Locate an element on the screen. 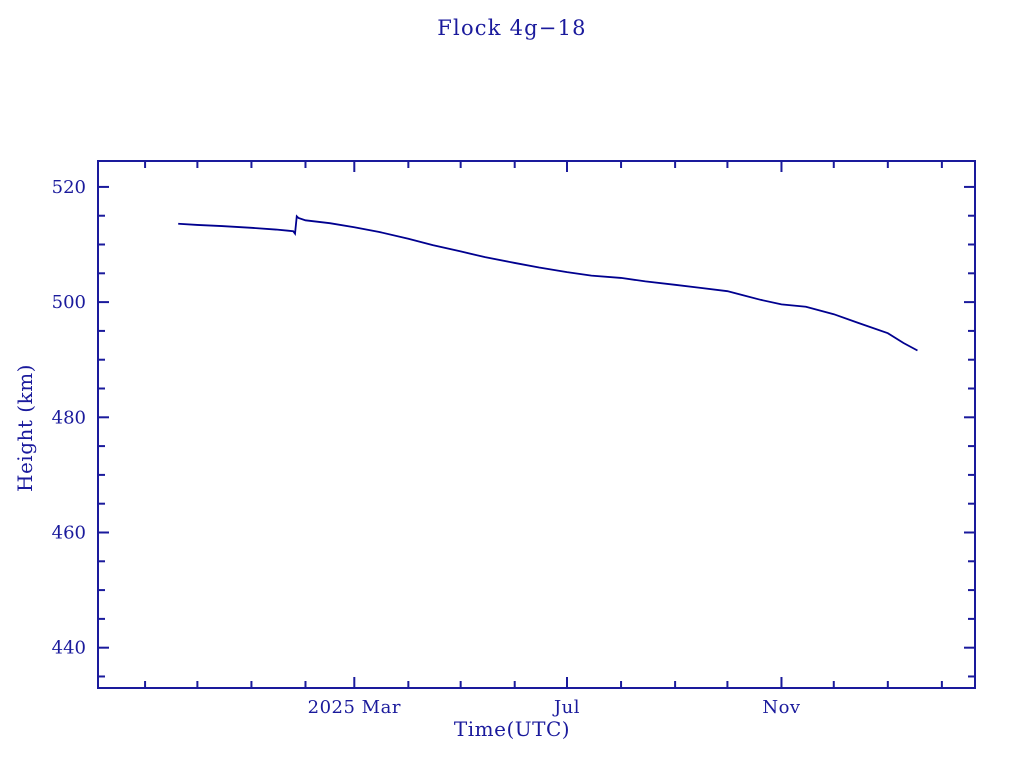 The width and height of the screenshot is (1024, 768). x-tick-label: 2025 Mar is located at coordinates (354, 707).